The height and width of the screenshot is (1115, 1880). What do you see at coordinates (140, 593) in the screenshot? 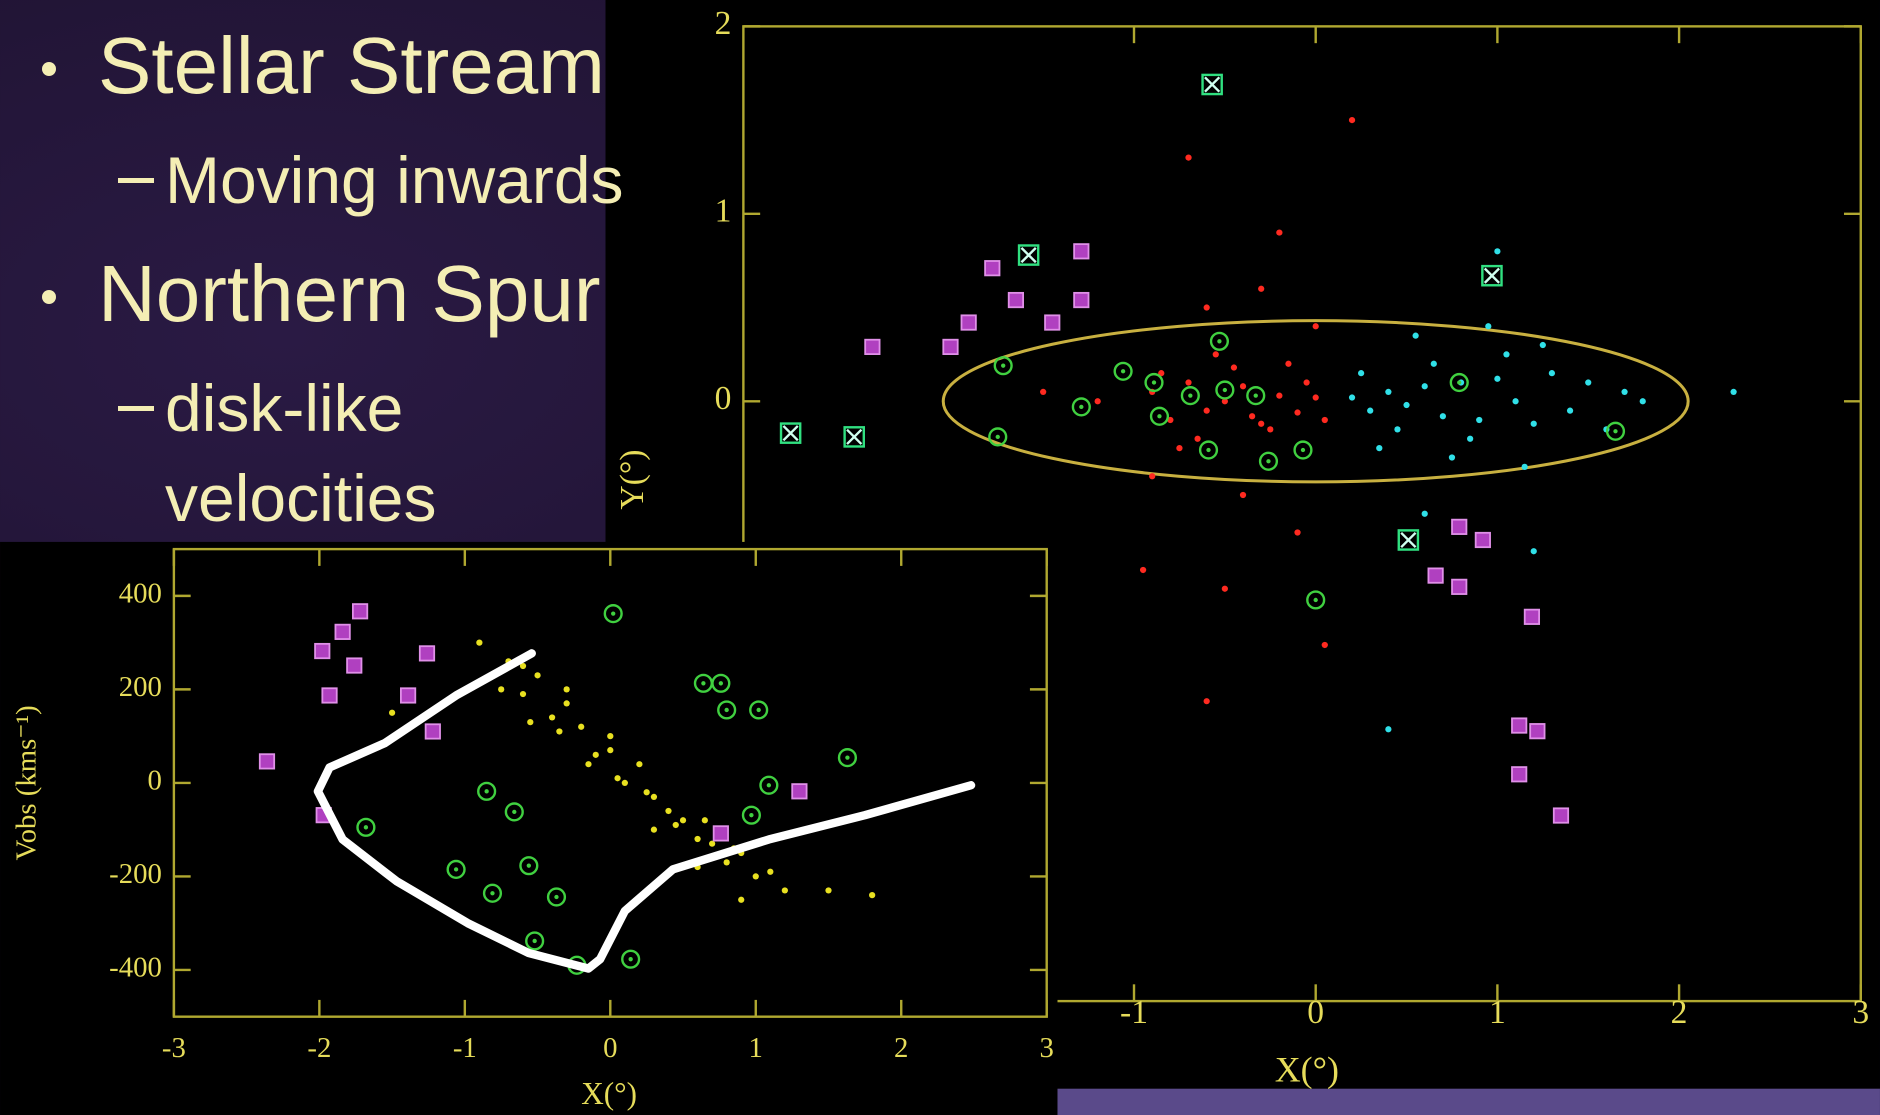
I see `y-tick-label: 400` at bounding box center [140, 593].